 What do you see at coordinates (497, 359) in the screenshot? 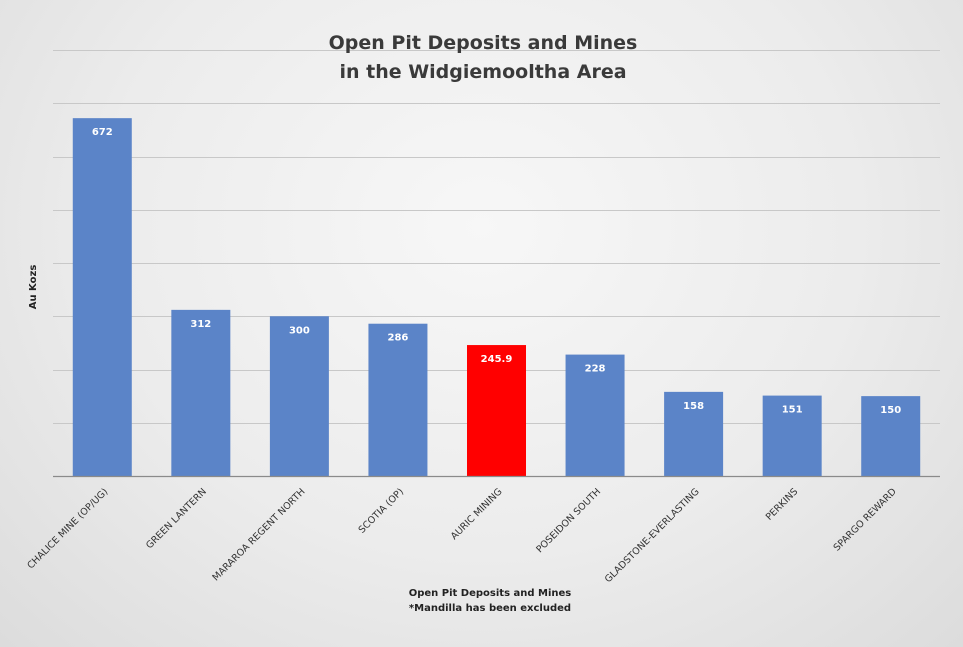
I see `bar-value-label: 245.9` at bounding box center [497, 359].